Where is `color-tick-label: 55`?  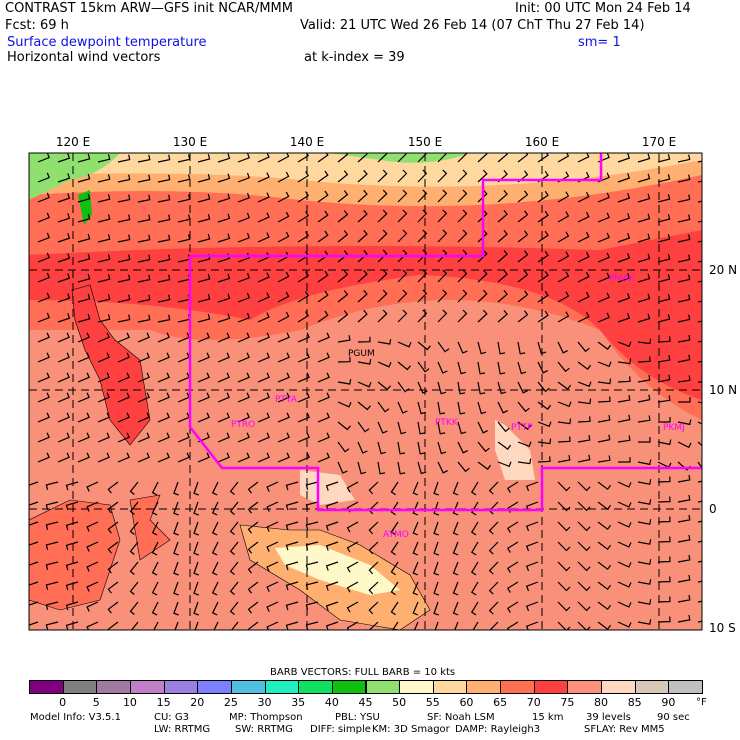 color-tick-label: 55 is located at coordinates (432, 702).